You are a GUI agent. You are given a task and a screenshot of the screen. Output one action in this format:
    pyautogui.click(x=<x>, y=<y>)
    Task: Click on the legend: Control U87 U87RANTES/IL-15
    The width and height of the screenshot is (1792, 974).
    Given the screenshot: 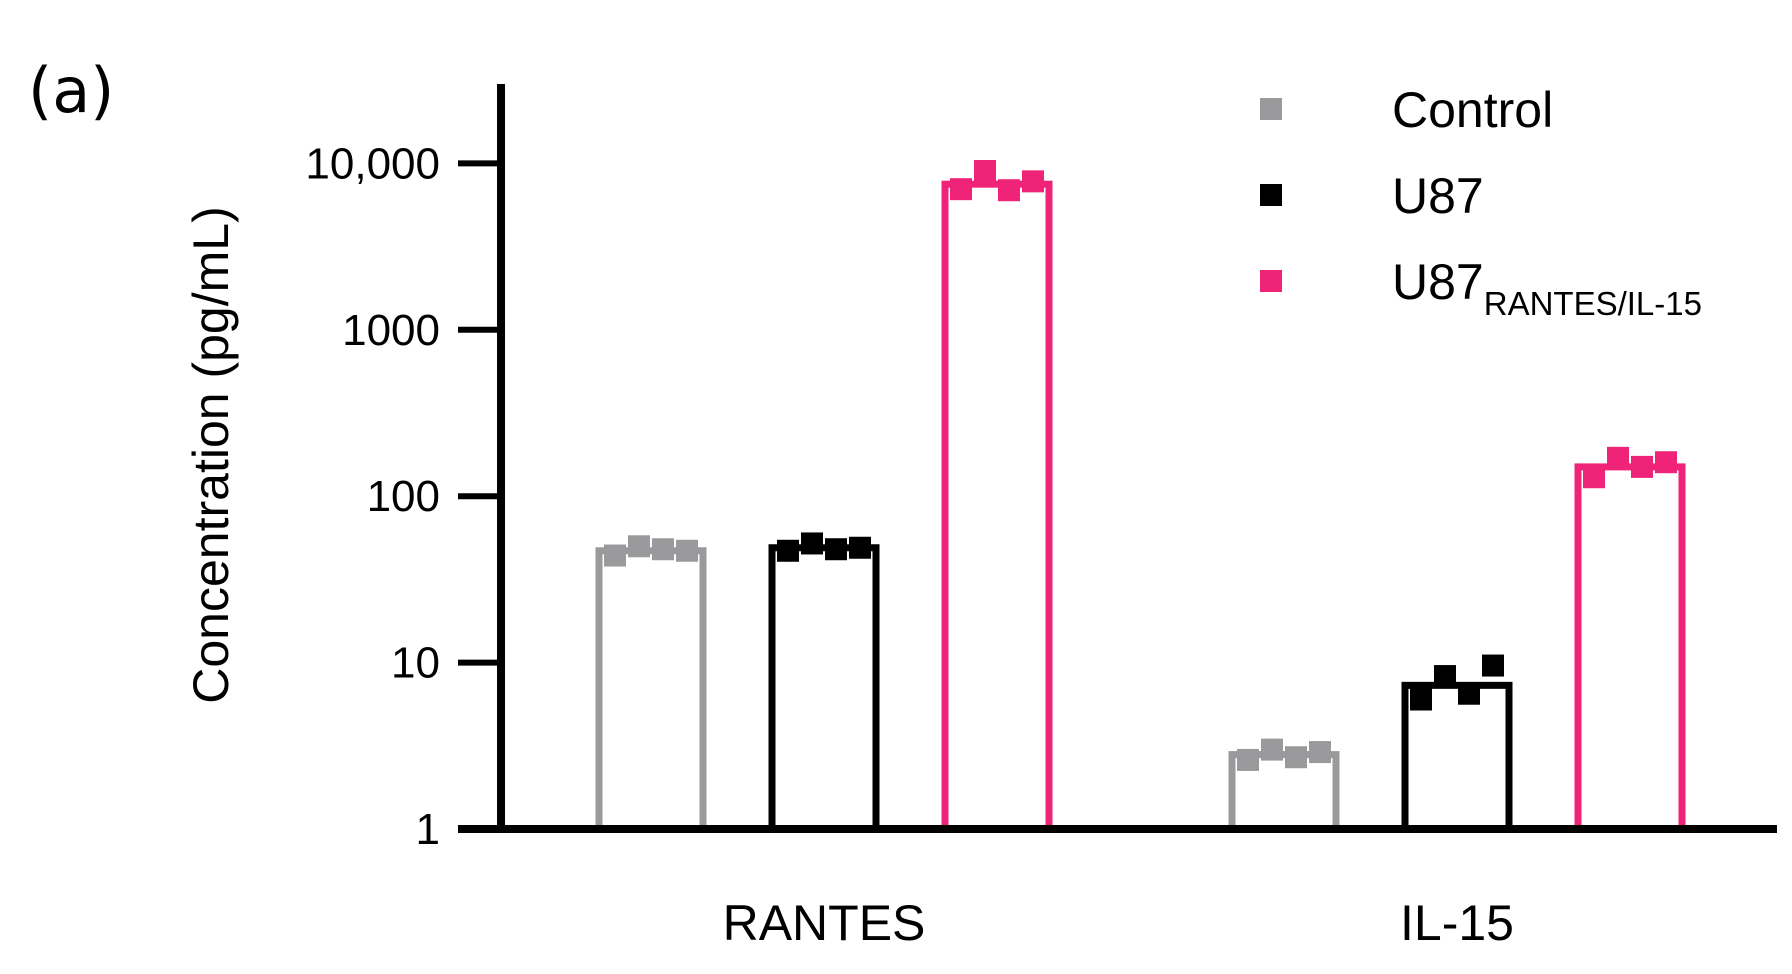 What is the action you would take?
    pyautogui.click(x=1481, y=202)
    